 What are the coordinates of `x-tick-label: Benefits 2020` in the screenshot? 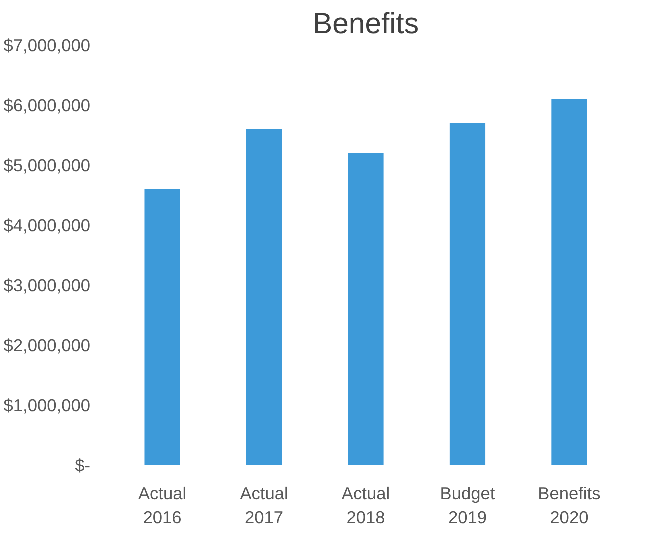 It's located at (570, 506).